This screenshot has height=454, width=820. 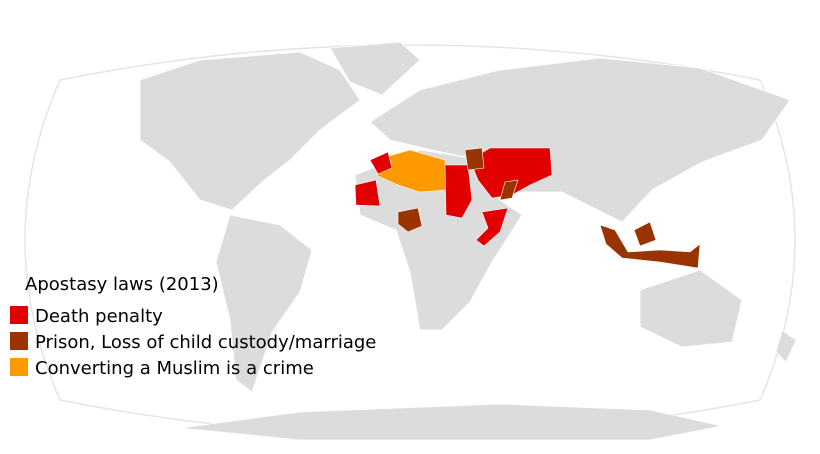 I want to click on antarctica, so click(x=451, y=422).